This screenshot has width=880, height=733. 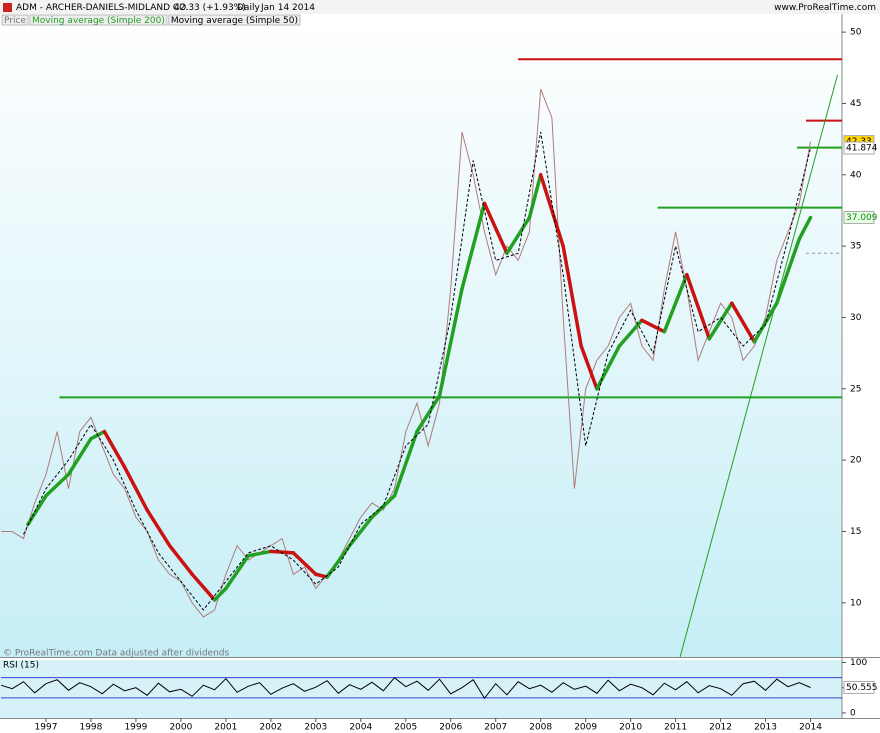 I want to click on last-value-label: 50.555, so click(x=862, y=688).